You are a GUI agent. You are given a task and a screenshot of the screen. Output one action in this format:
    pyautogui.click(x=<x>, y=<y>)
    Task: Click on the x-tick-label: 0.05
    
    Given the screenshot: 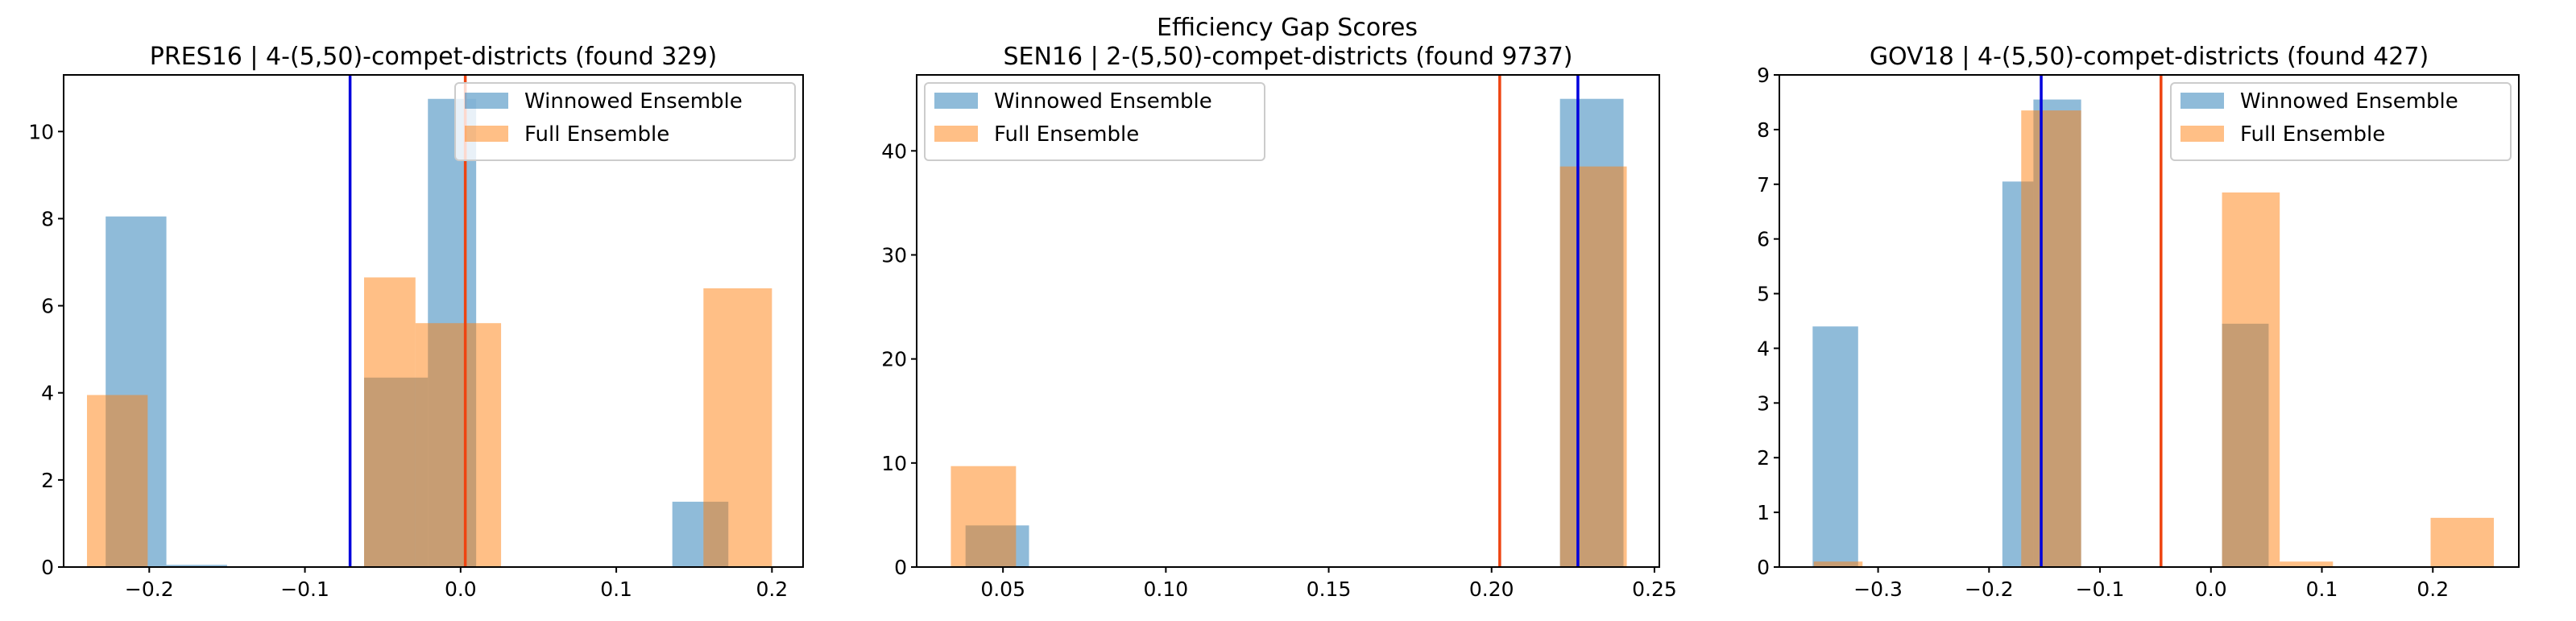 What is the action you would take?
    pyautogui.click(x=1002, y=589)
    